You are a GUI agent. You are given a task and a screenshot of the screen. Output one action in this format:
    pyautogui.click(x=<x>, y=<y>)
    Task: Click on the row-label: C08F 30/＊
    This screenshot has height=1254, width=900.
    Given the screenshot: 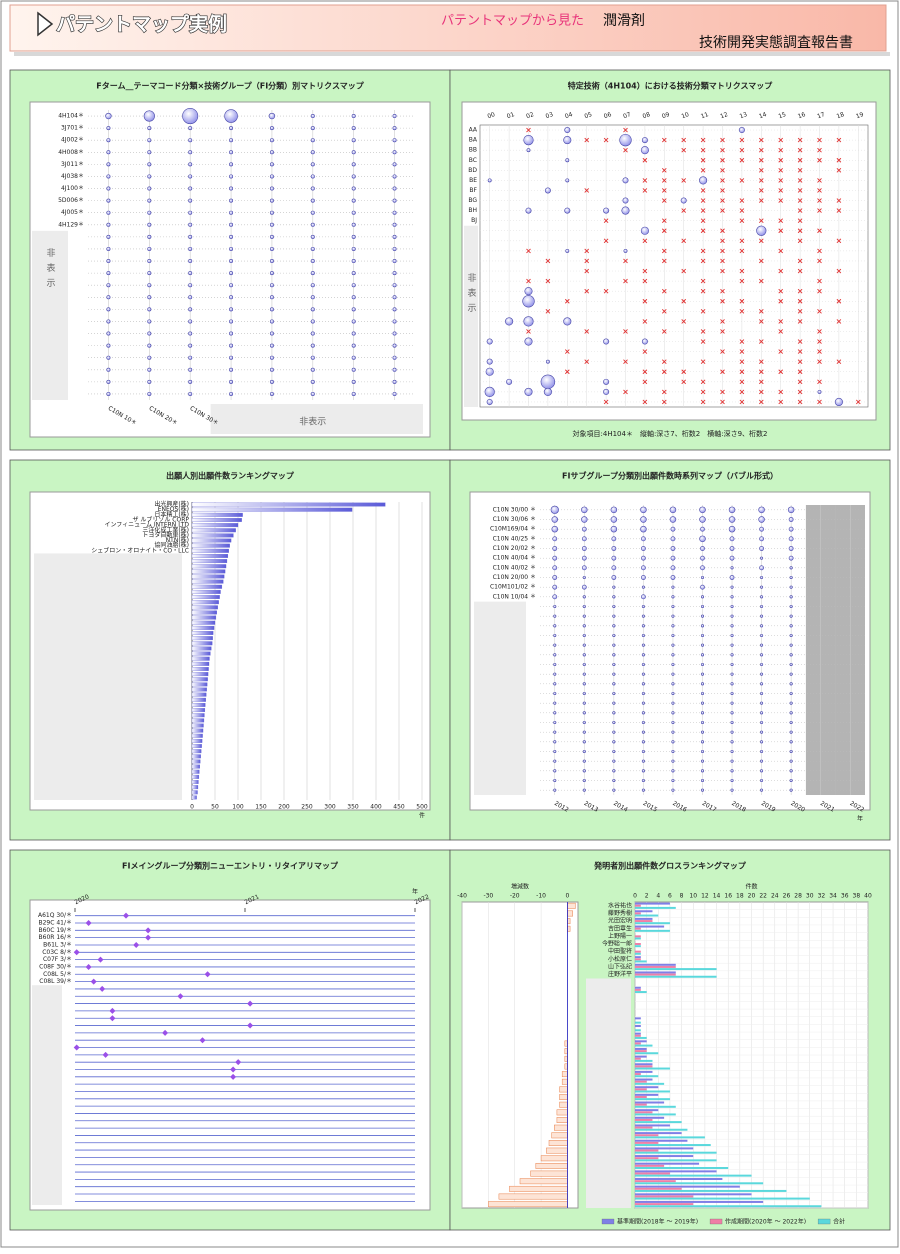 What is the action you would take?
    pyautogui.click(x=55, y=966)
    